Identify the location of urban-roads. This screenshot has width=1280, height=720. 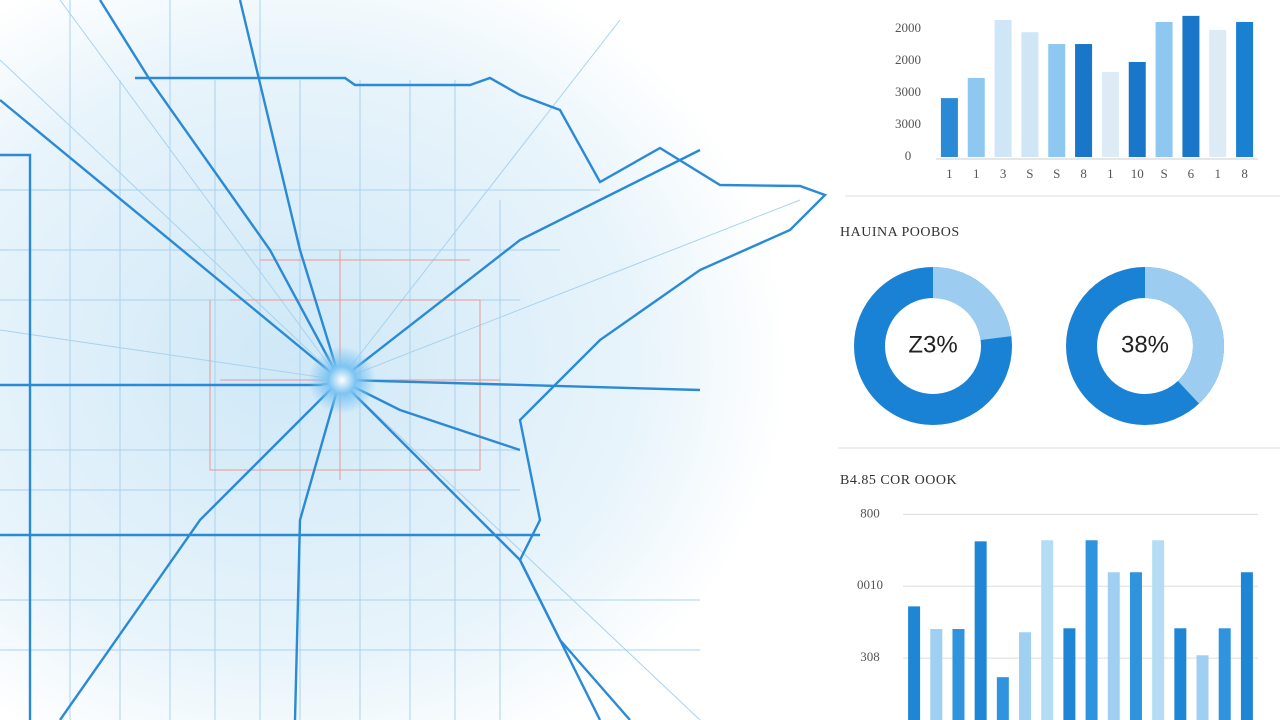
(354, 365).